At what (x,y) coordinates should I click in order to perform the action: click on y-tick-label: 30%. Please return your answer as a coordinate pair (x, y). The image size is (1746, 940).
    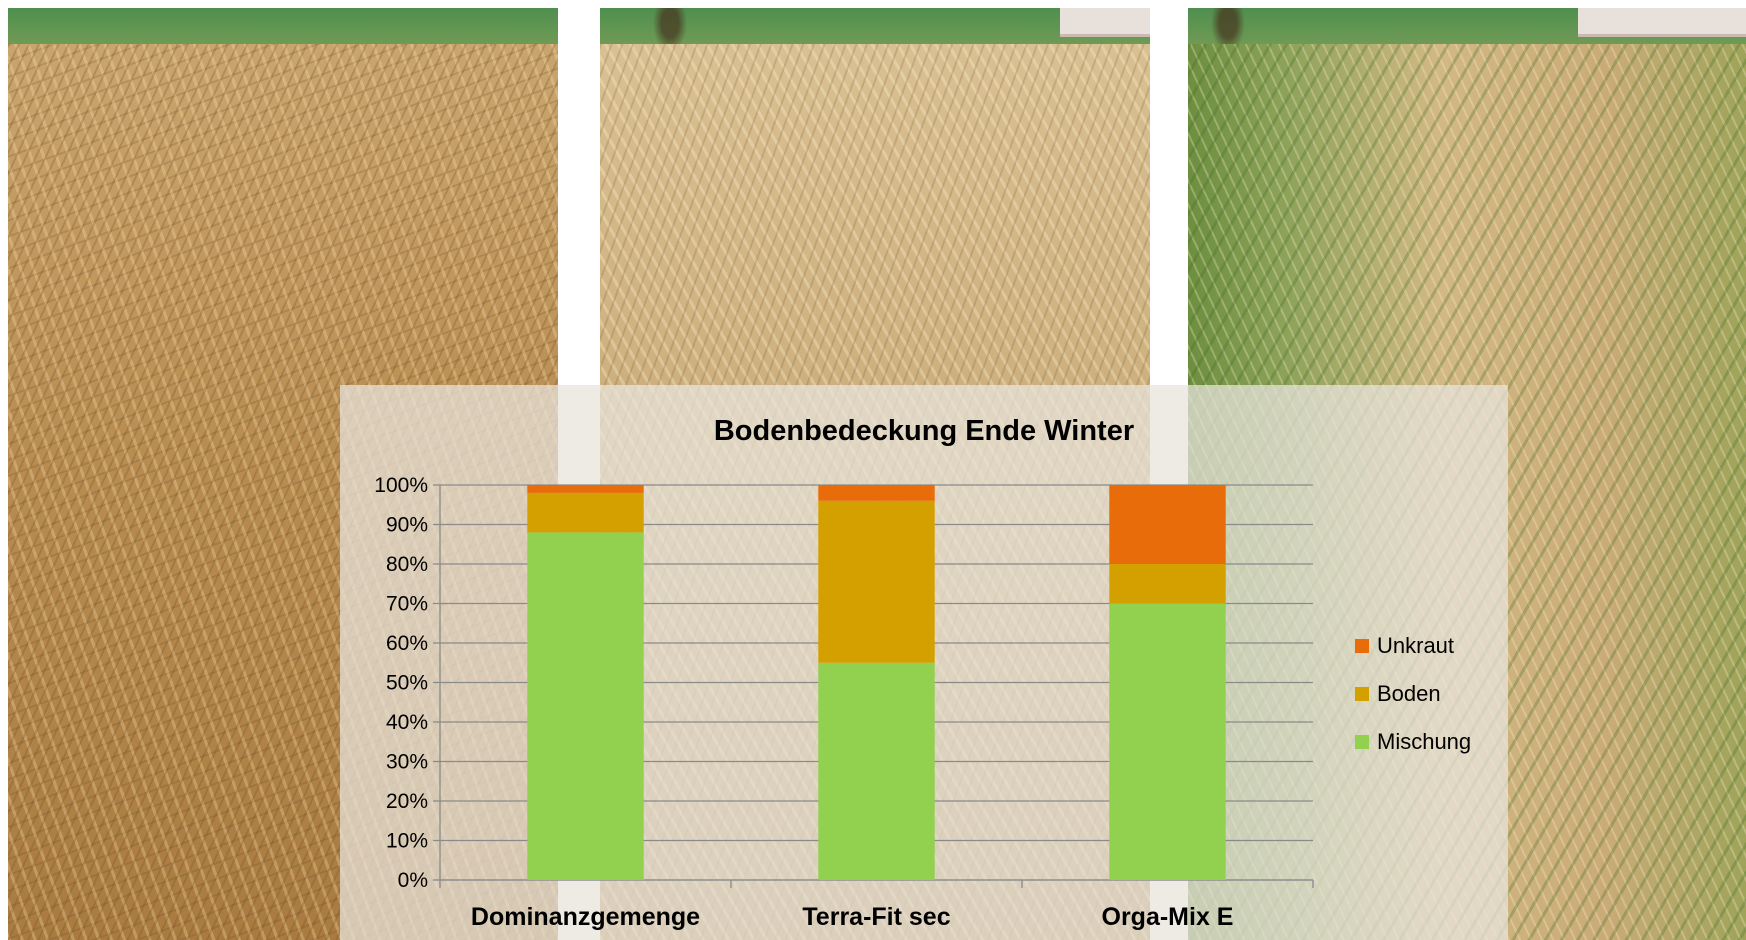
    Looking at the image, I should click on (407, 762).